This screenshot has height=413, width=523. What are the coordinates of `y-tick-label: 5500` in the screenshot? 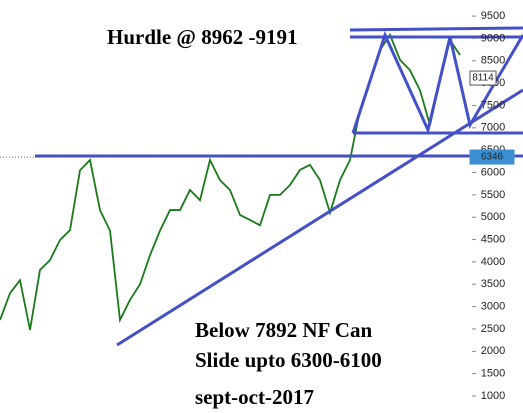 It's located at (493, 195).